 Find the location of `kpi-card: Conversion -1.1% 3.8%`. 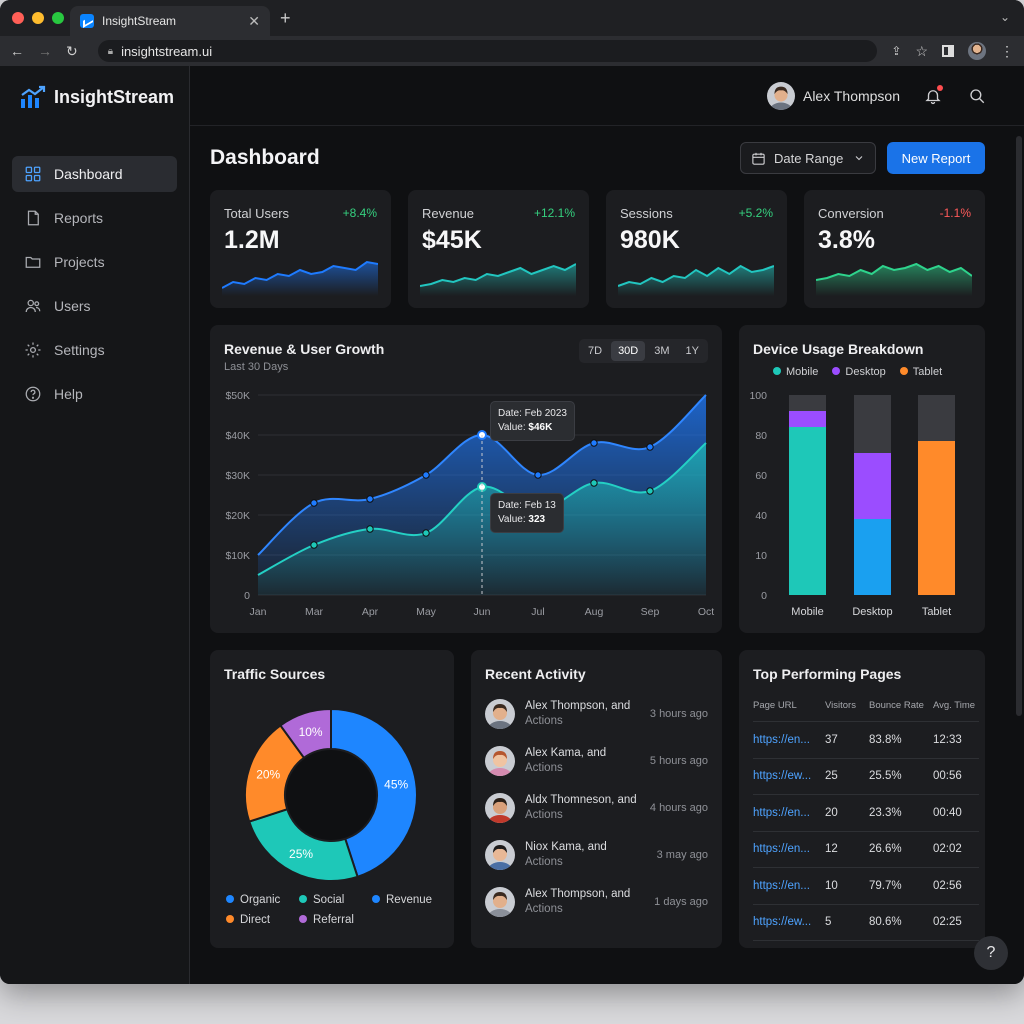

kpi-card: Conversion -1.1% 3.8% is located at coordinates (894, 249).